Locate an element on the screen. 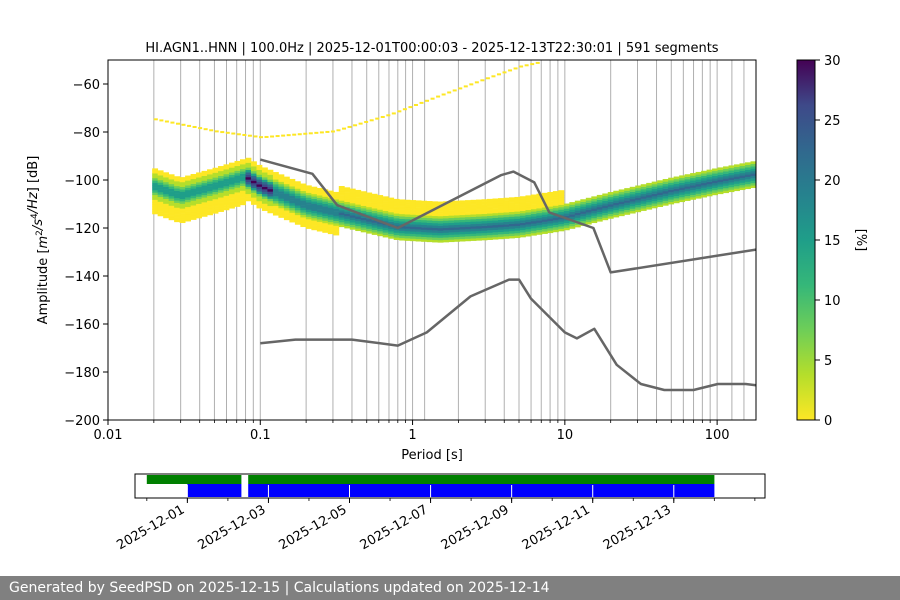 This screenshot has height=600, width=900. x-tick-label: 10 is located at coordinates (565, 435).